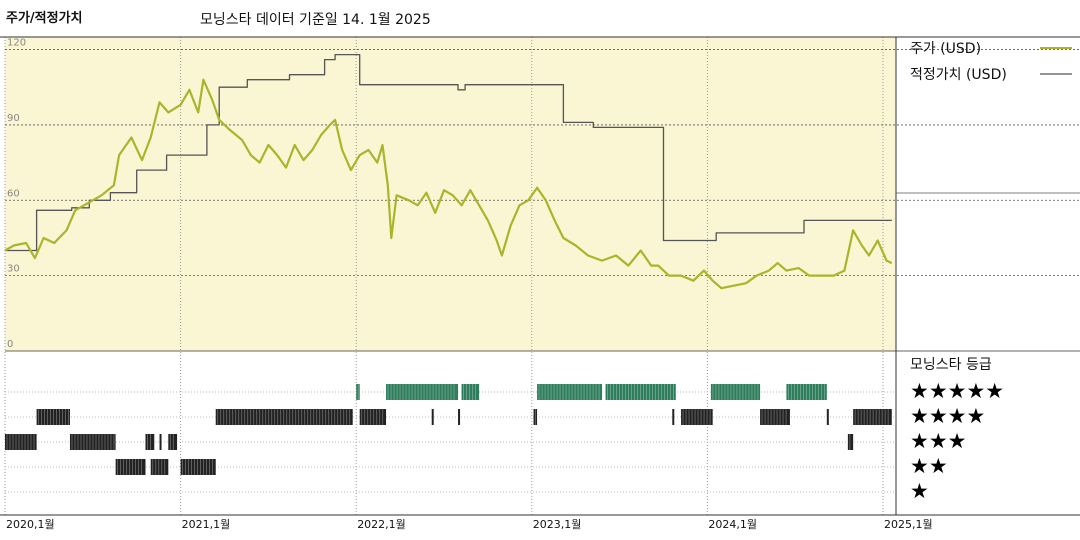 Image resolution: width=1080 pixels, height=540 pixels. What do you see at coordinates (10, 344) in the screenshot?
I see `y-tick-label: 0` at bounding box center [10, 344].